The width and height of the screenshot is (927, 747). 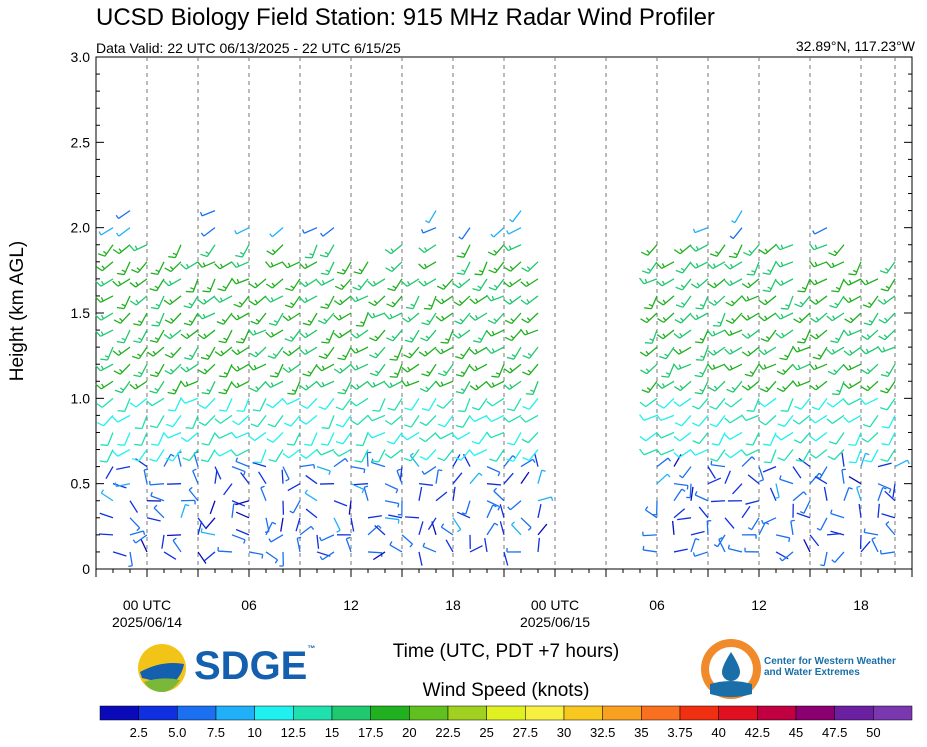 What do you see at coordinates (759, 605) in the screenshot?
I see `x-tick-label: 12` at bounding box center [759, 605].